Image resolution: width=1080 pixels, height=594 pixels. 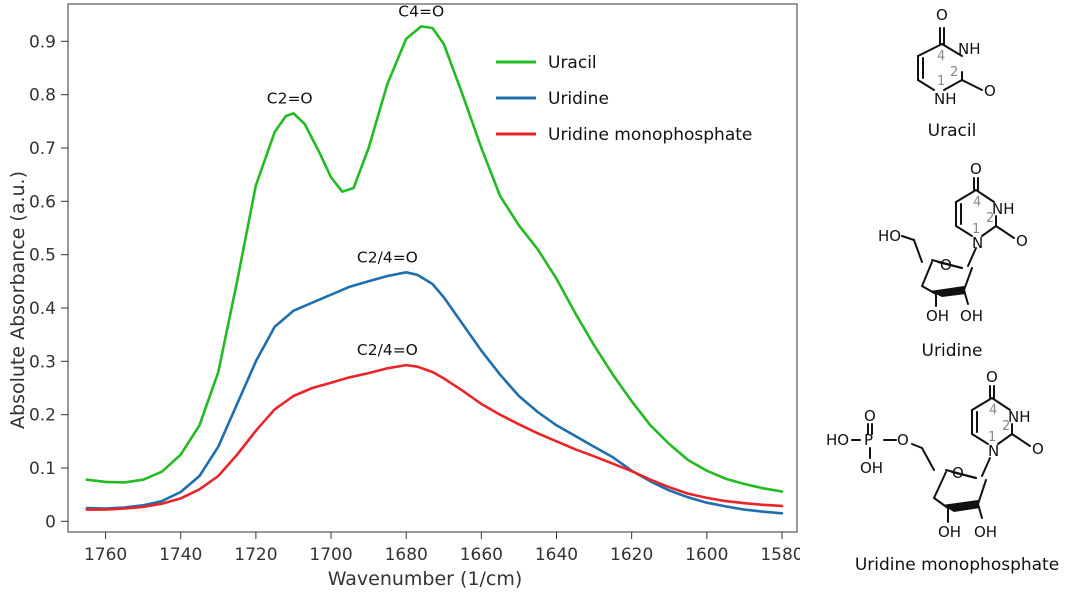 What do you see at coordinates (952, 131) in the screenshot?
I see `uracil-name: Uracil` at bounding box center [952, 131].